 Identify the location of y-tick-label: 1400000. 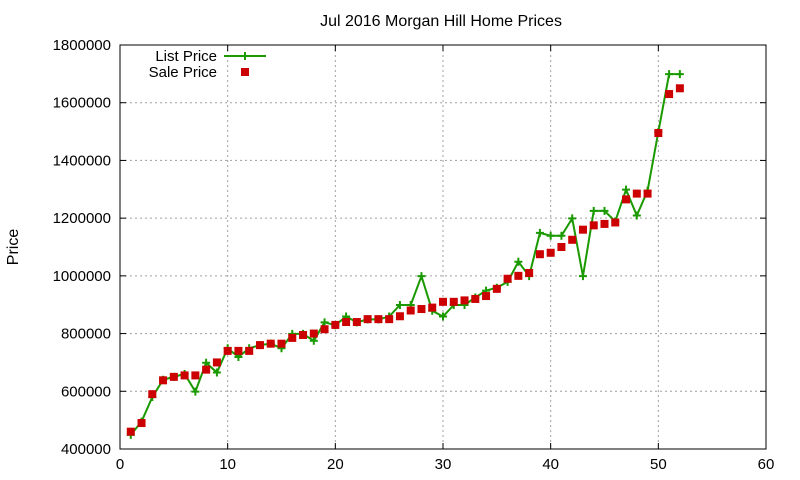
(82, 160).